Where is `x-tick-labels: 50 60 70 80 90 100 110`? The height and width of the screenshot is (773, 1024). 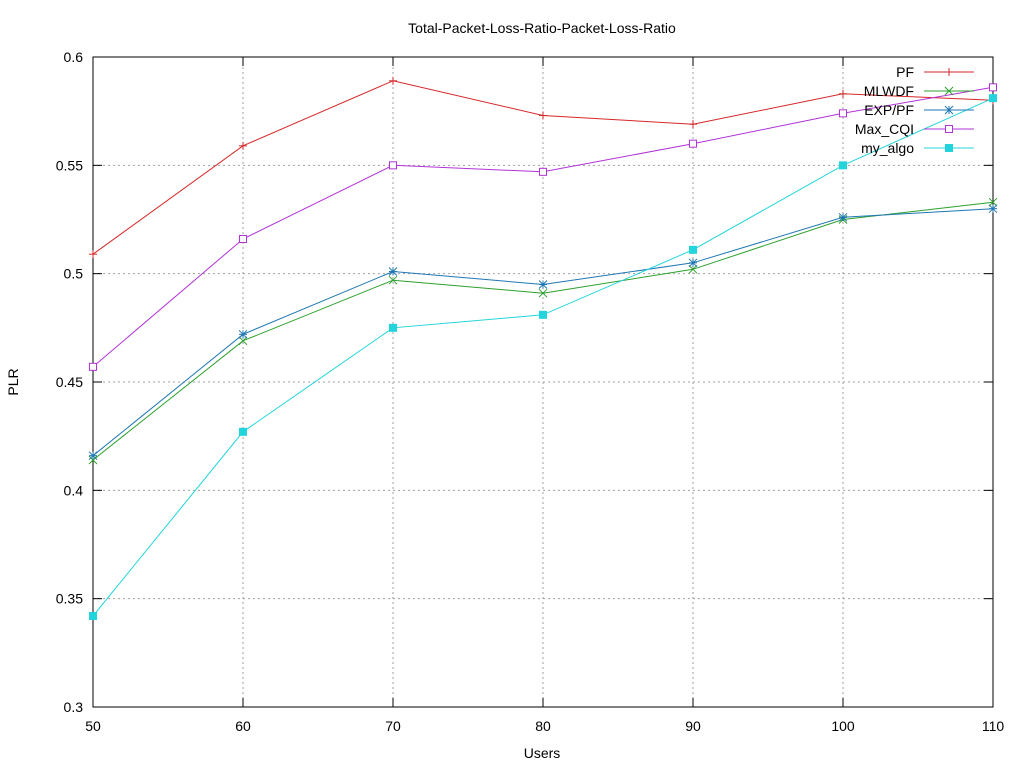
x-tick-labels: 50 60 70 80 90 100 110 is located at coordinates (544, 726).